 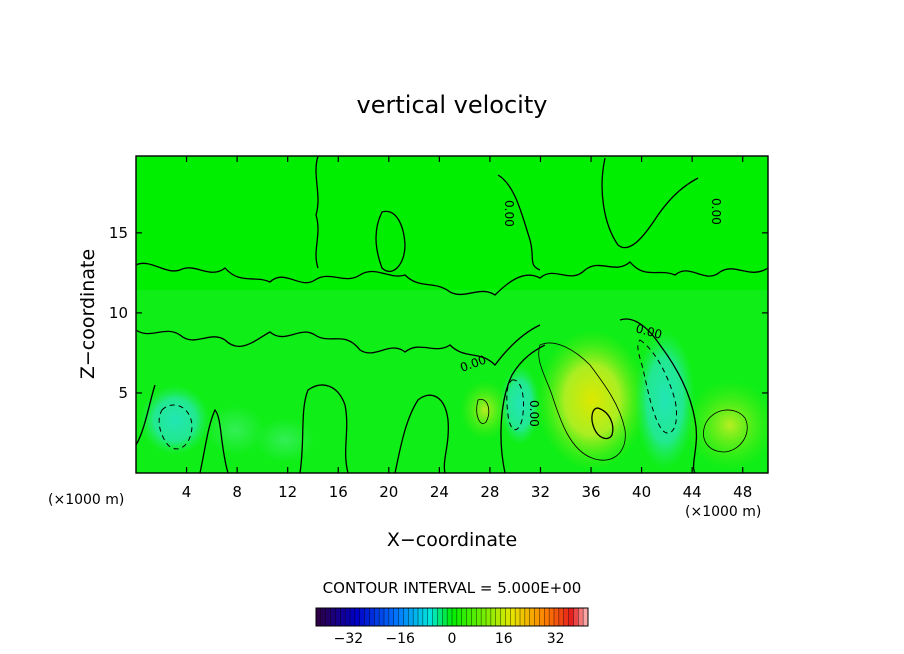 What do you see at coordinates (237, 492) in the screenshot?
I see `x-tick-label: 8` at bounding box center [237, 492].